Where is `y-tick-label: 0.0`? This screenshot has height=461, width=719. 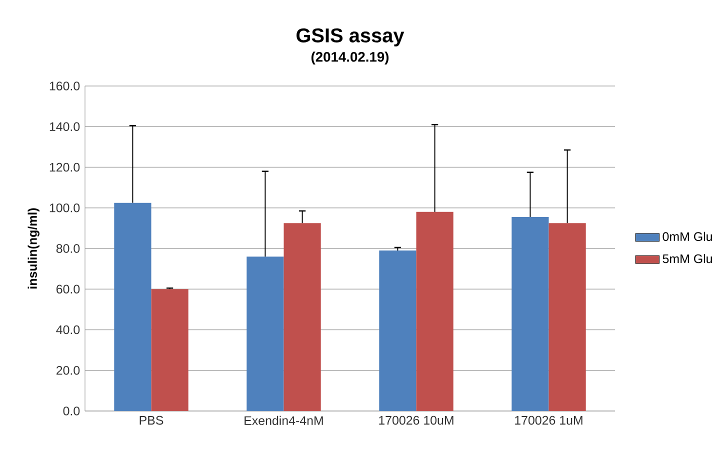 y-tick-label: 0.0 is located at coordinates (71, 411).